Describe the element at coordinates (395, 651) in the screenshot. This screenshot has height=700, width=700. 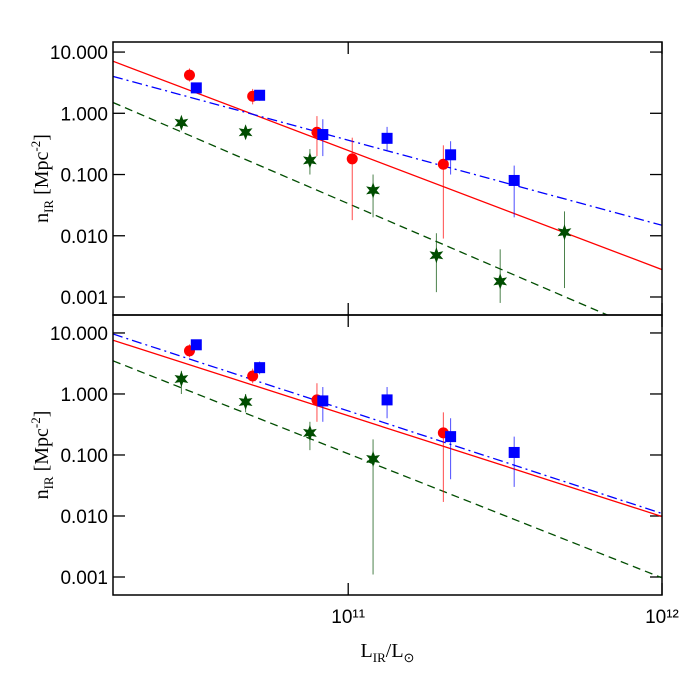
I see `x-axis-label-part: /L` at that location.